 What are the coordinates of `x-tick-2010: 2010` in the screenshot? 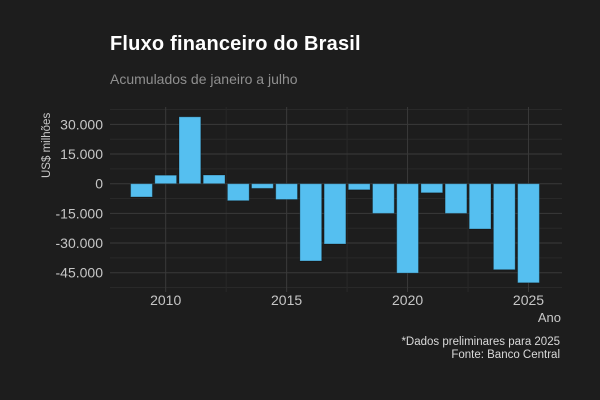 It's located at (165, 300).